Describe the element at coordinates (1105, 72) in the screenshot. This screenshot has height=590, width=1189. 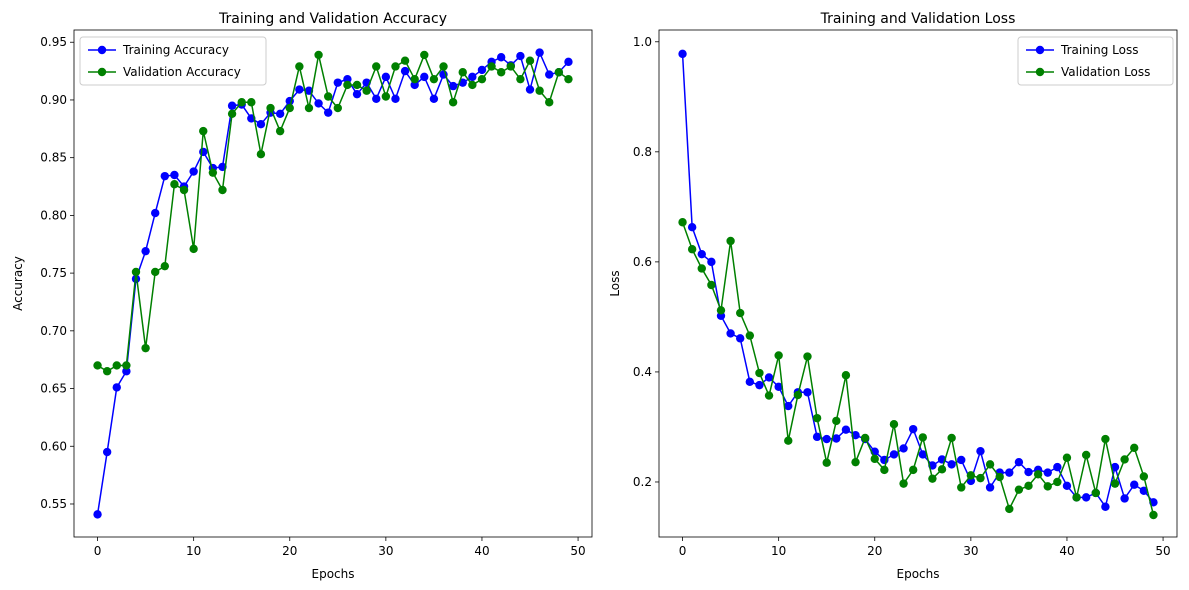
I see `legend-label: Validation Loss` at that location.